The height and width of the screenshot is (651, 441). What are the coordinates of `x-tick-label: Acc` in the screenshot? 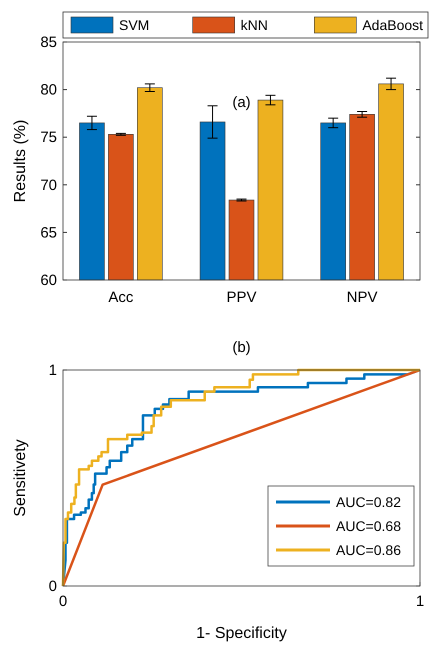 It's located at (121, 297).